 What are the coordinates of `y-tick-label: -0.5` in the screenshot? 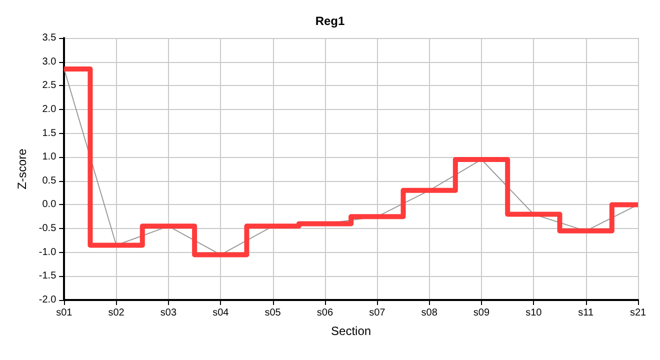 It's located at (47, 228).